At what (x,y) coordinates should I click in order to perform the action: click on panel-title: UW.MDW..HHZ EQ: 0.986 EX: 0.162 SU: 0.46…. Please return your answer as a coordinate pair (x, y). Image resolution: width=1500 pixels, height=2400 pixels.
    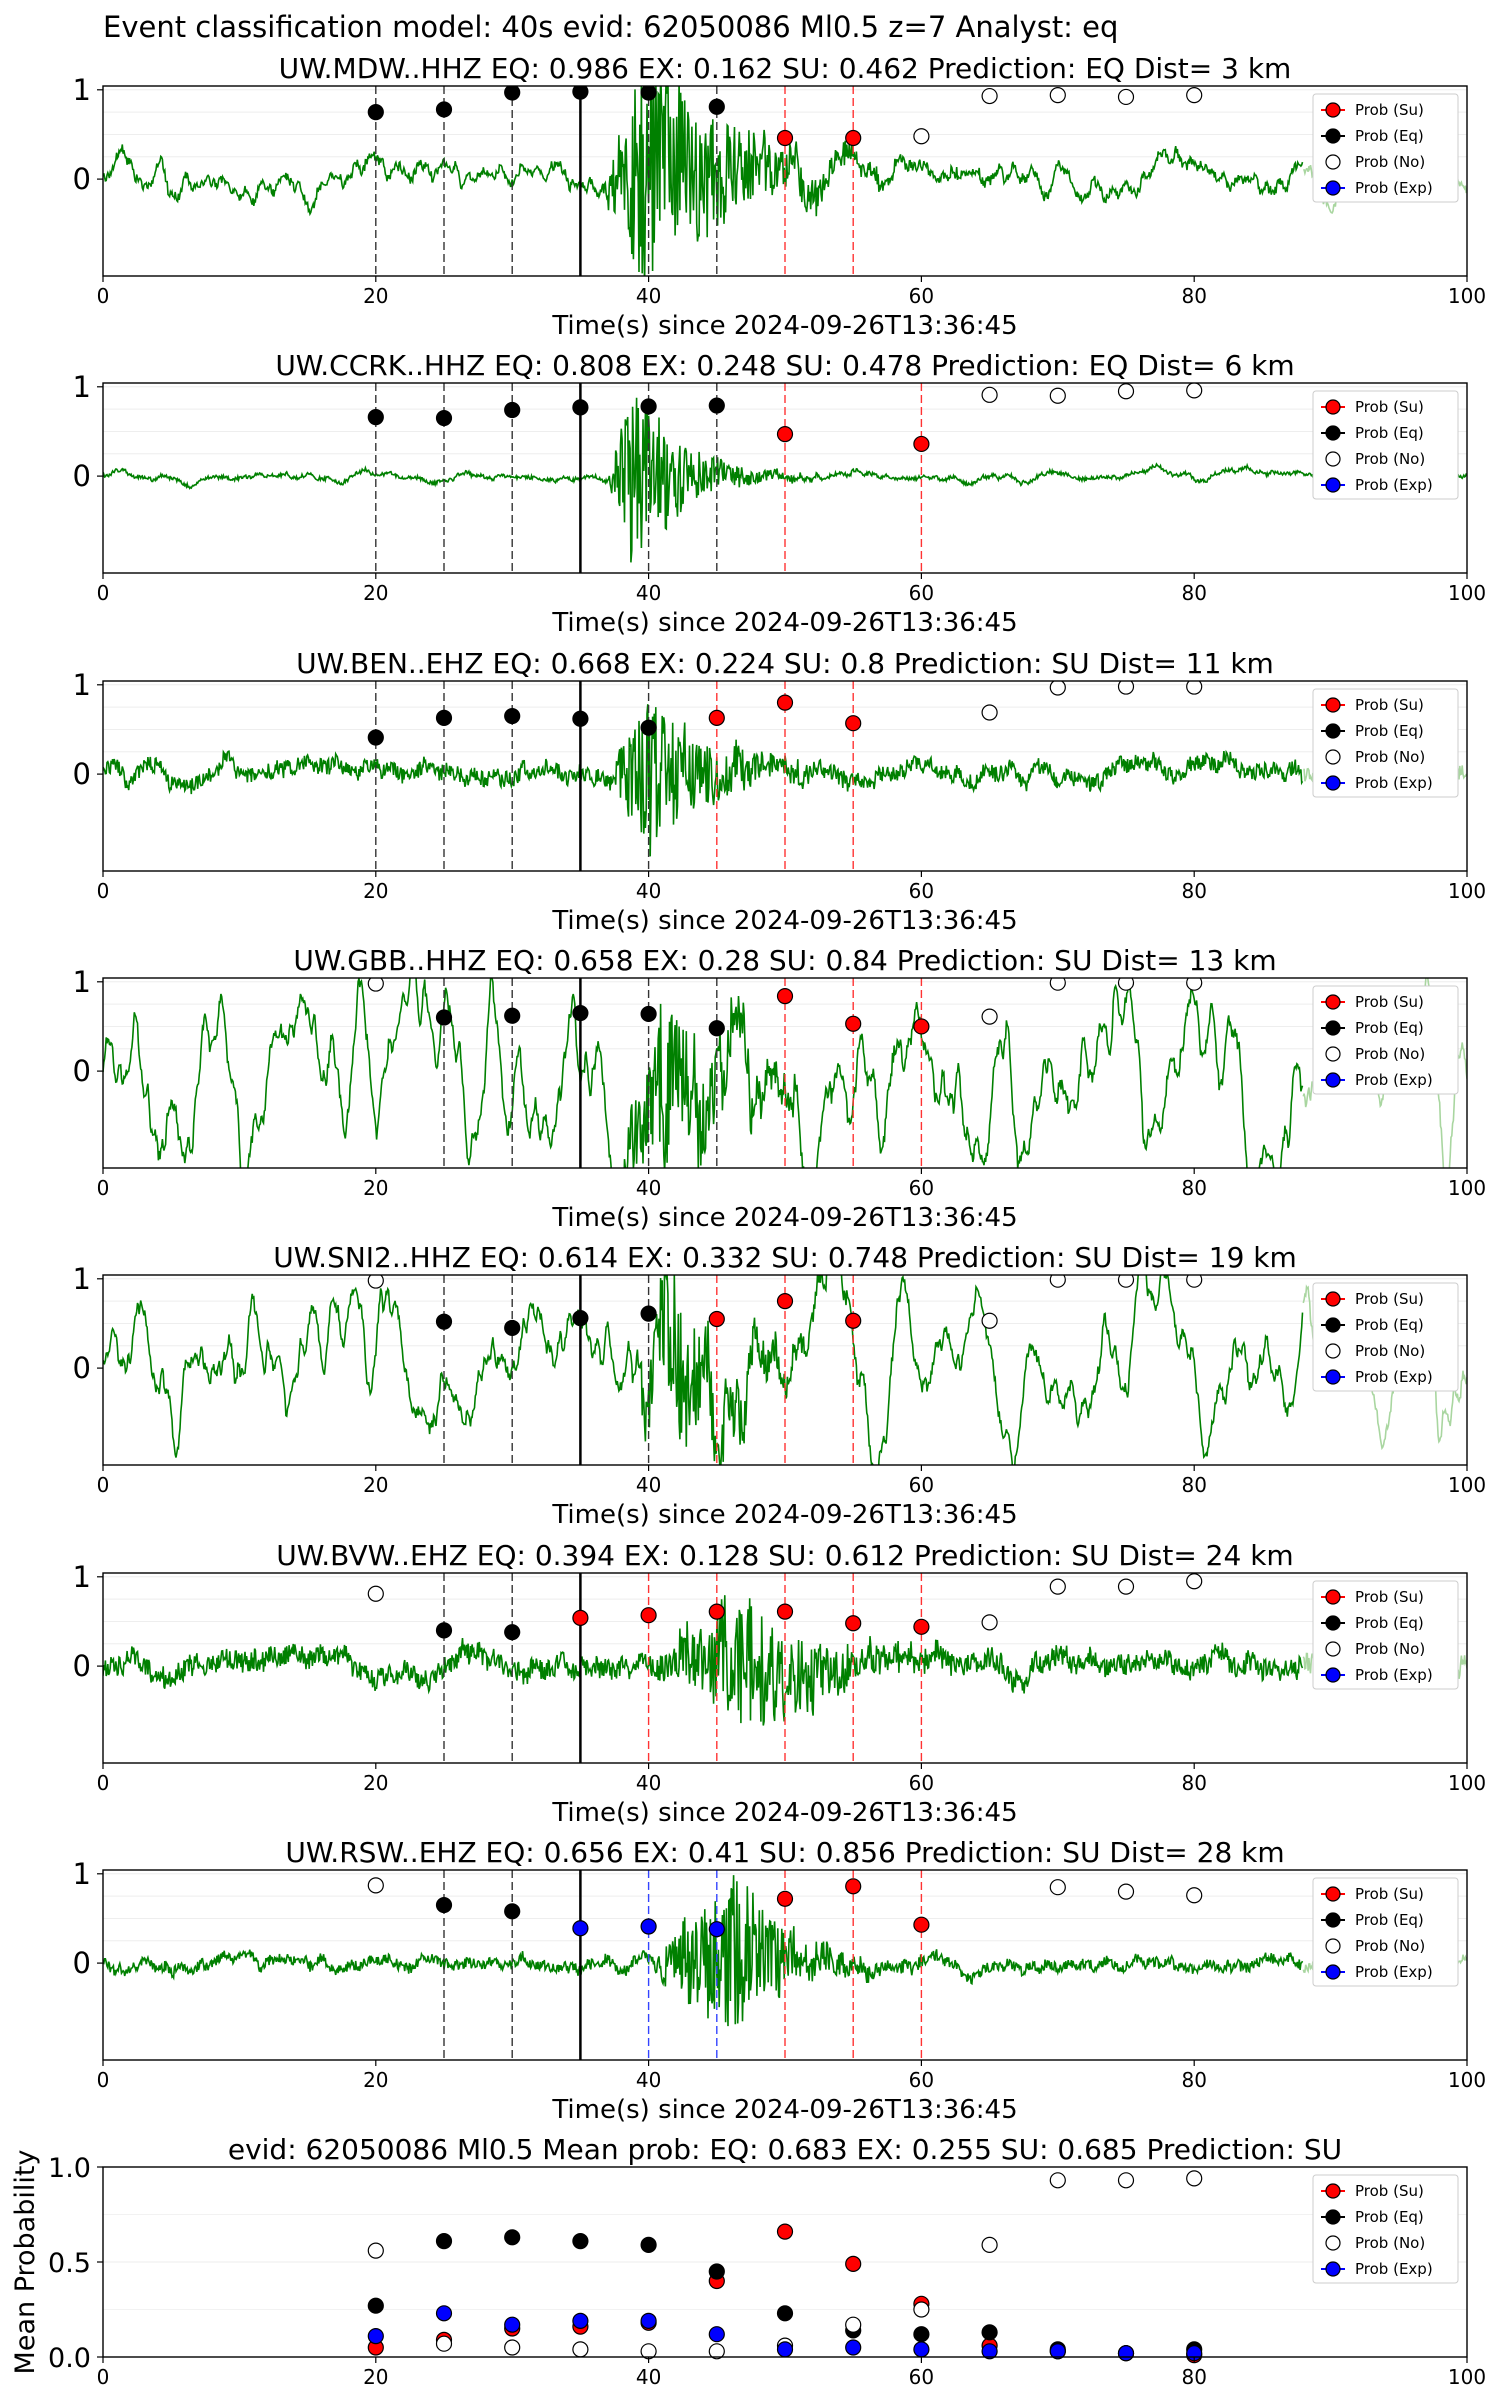
    Looking at the image, I should click on (785, 68).